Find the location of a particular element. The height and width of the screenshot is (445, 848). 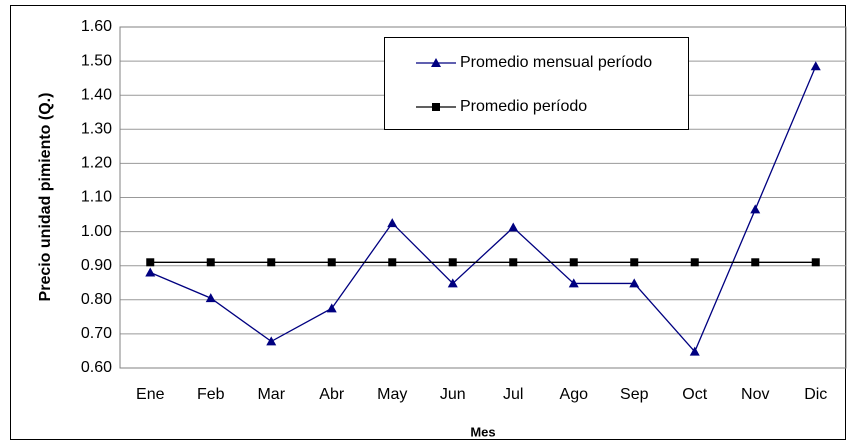

x-tick-label: Ago is located at coordinates (574, 394).